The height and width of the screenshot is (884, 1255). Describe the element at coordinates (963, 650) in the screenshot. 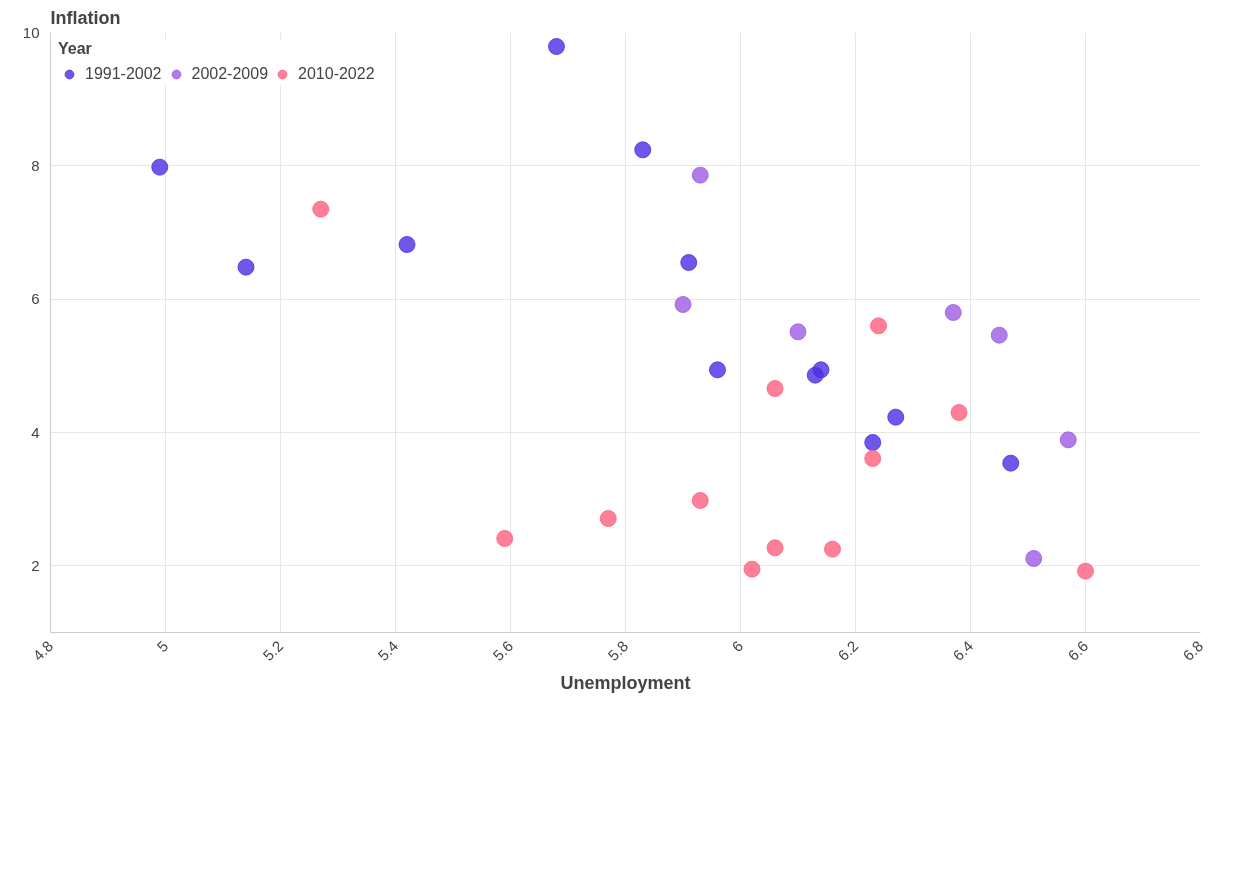

I see `x-tick-label: 6.4` at that location.